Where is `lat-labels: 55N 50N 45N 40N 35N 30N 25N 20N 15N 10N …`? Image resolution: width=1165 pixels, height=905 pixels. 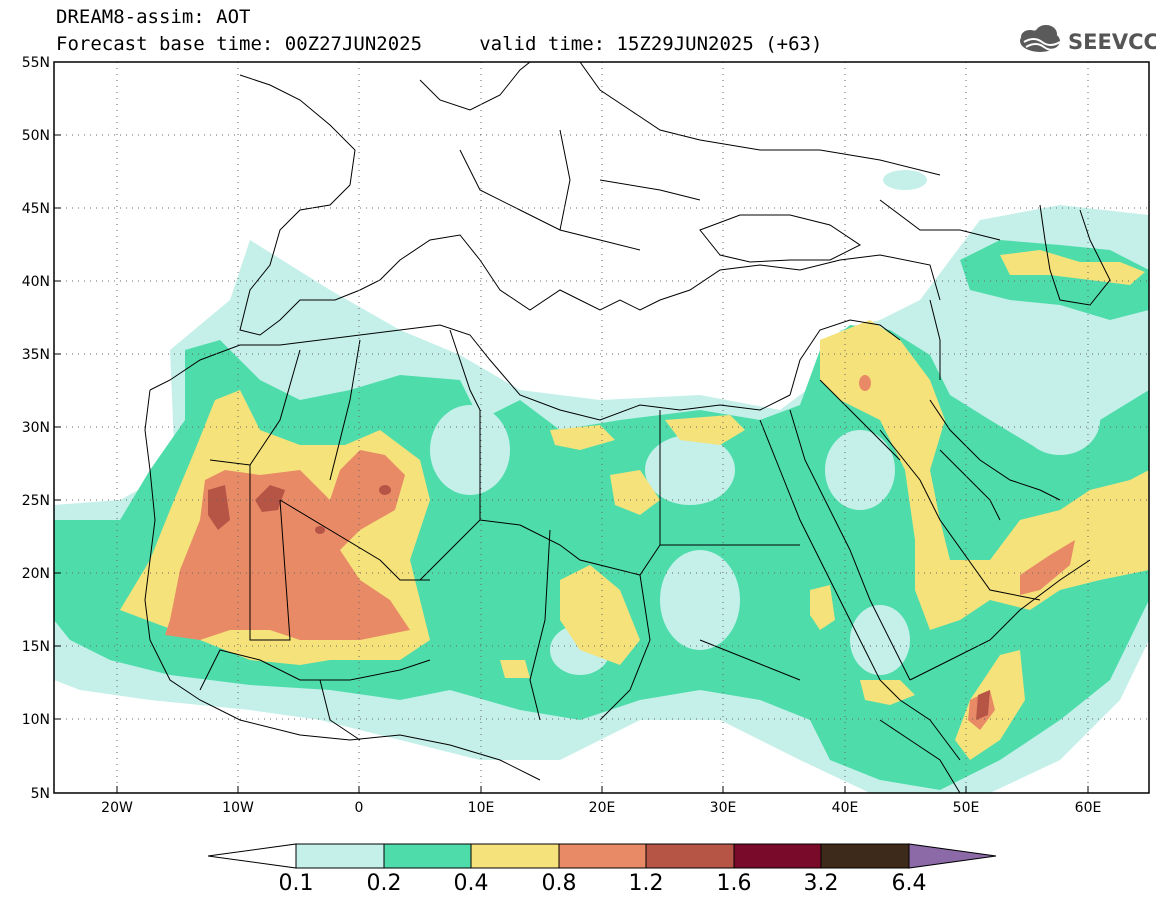
lat-labels: 55N 50N 45N 40N 35N 30N 25N 20N 15N 10N … is located at coordinates (36, 428).